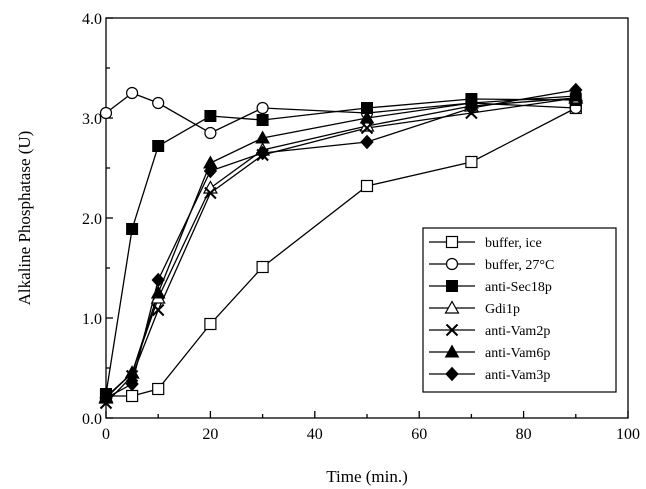 This screenshot has width=646, height=489. What do you see at coordinates (367, 476) in the screenshot?
I see `x-axis-title: Time (min.)` at bounding box center [367, 476].